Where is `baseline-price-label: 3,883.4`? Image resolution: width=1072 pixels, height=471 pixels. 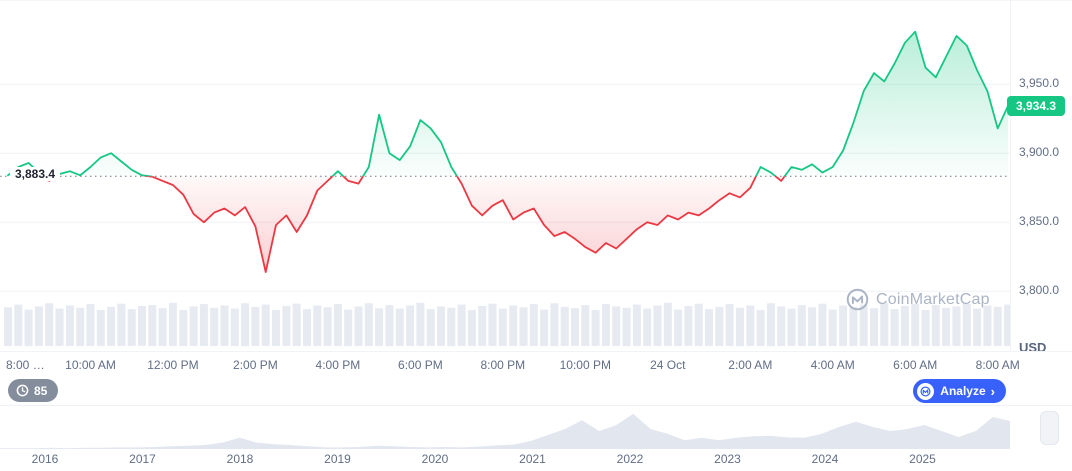
baseline-price-label: 3,883.4 is located at coordinates (35, 174).